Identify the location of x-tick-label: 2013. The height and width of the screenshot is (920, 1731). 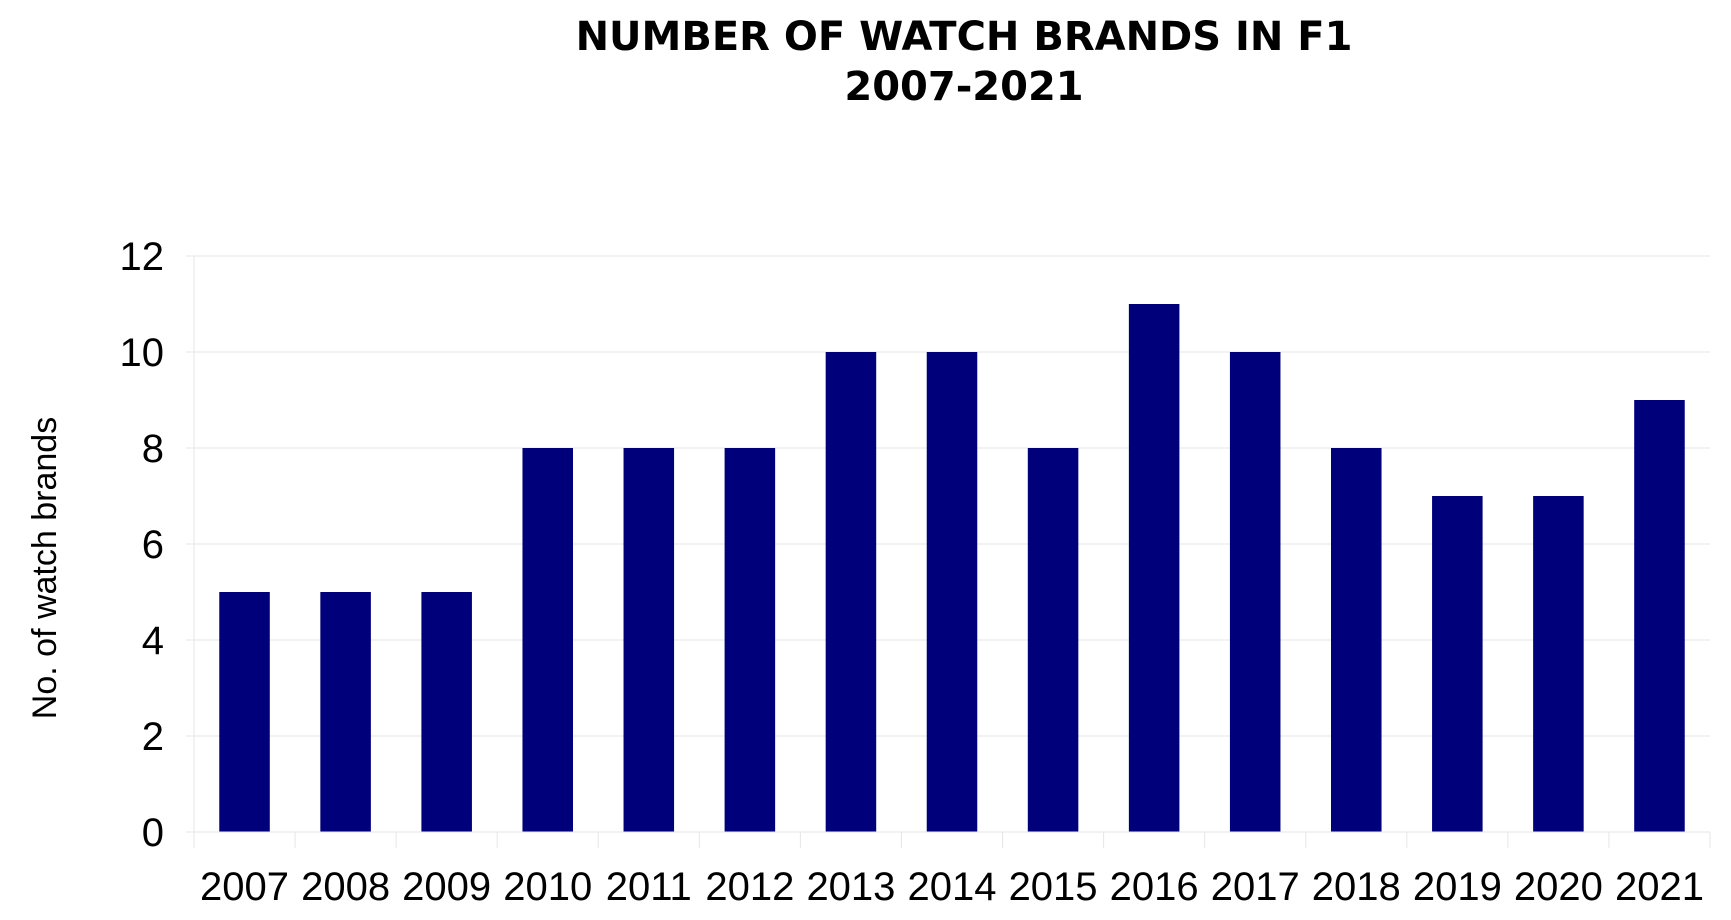
(850, 887).